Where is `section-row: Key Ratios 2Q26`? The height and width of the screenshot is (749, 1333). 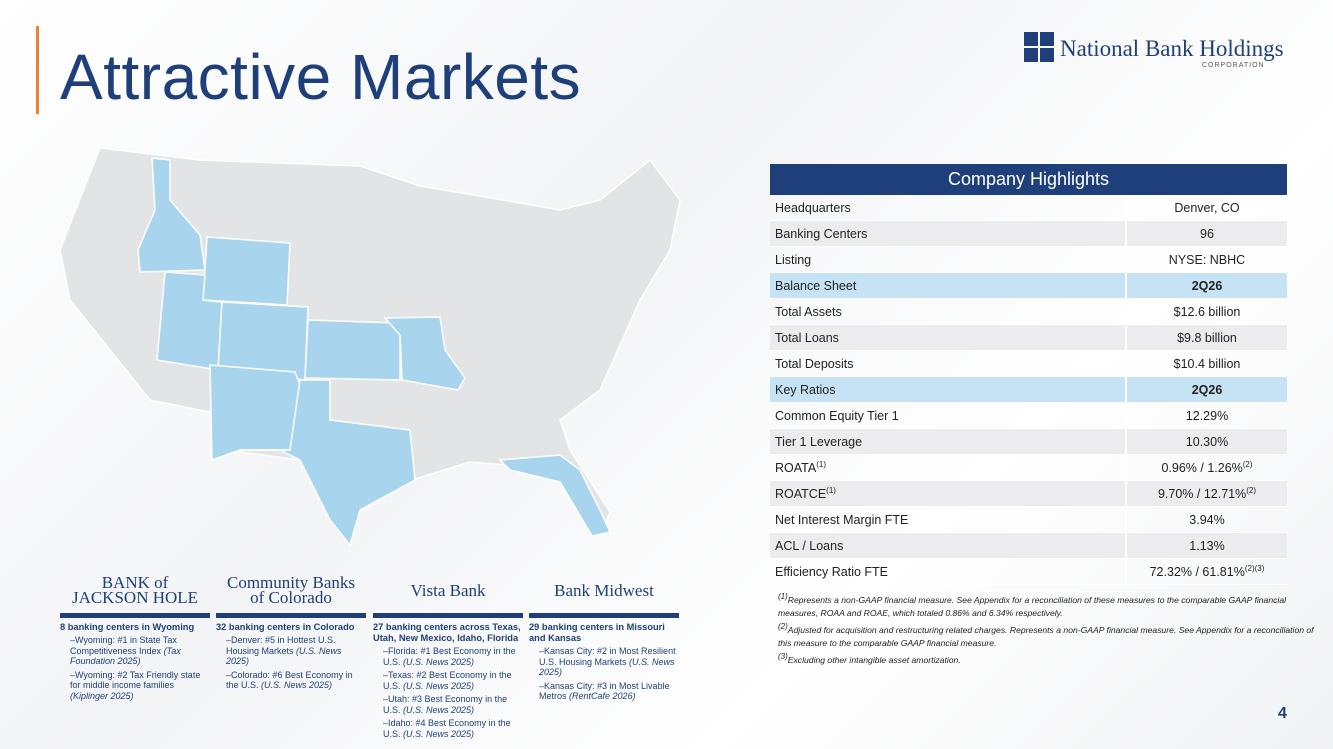
section-row: Key Ratios 2Q26 is located at coordinates (1028, 389).